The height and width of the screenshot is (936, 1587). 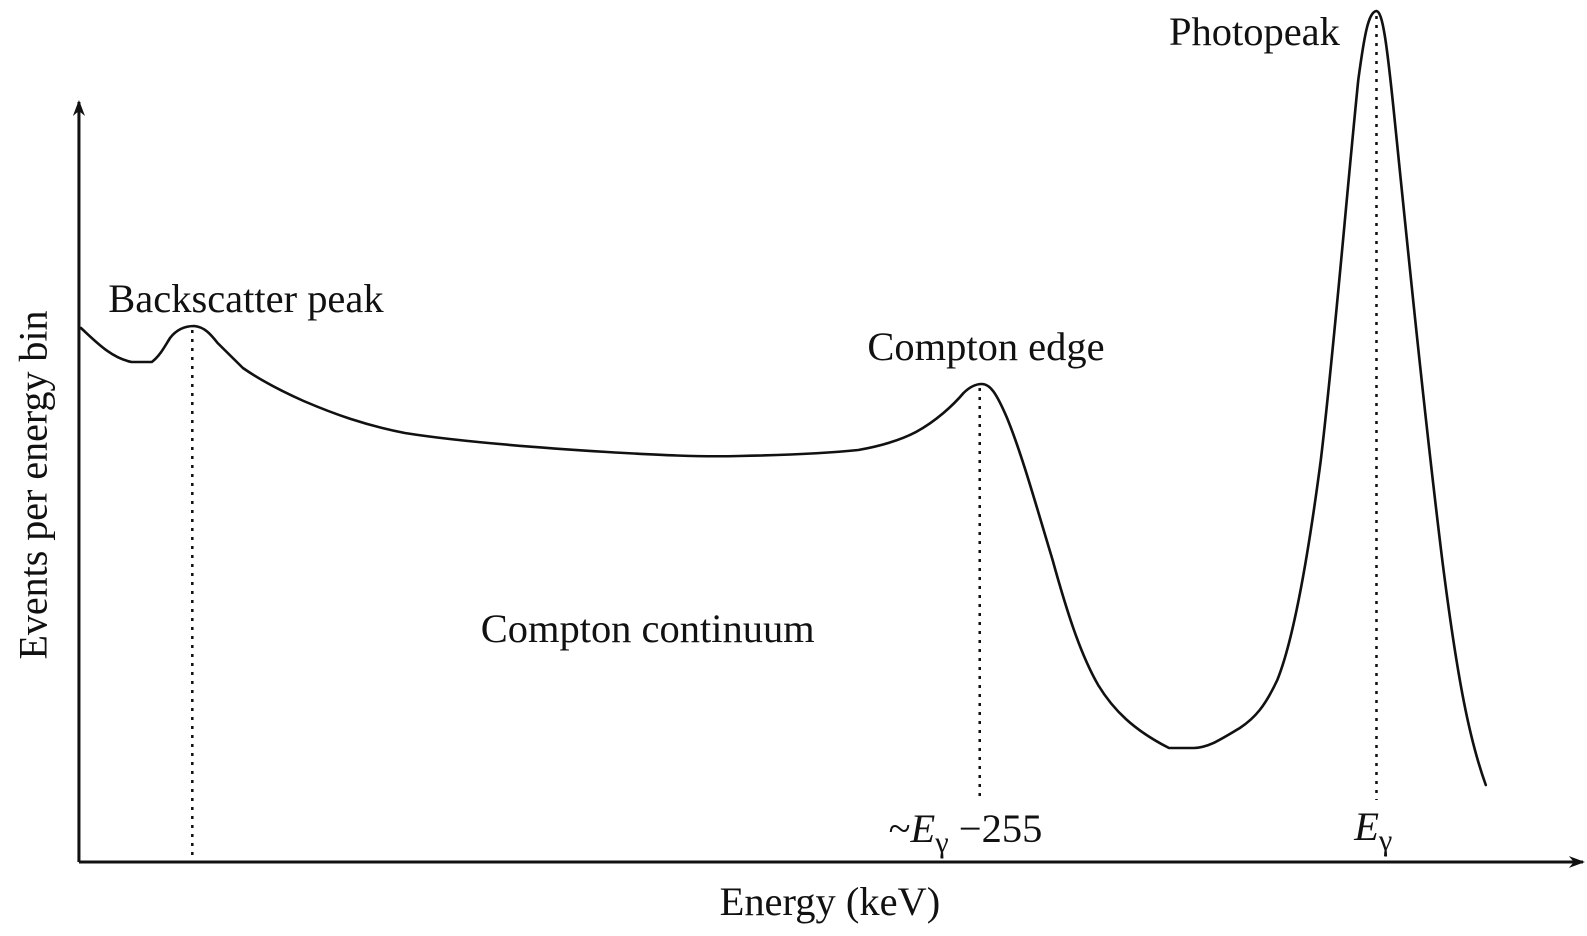 I want to click on compton-continuum-label: Compton continuum, so click(x=648, y=628).